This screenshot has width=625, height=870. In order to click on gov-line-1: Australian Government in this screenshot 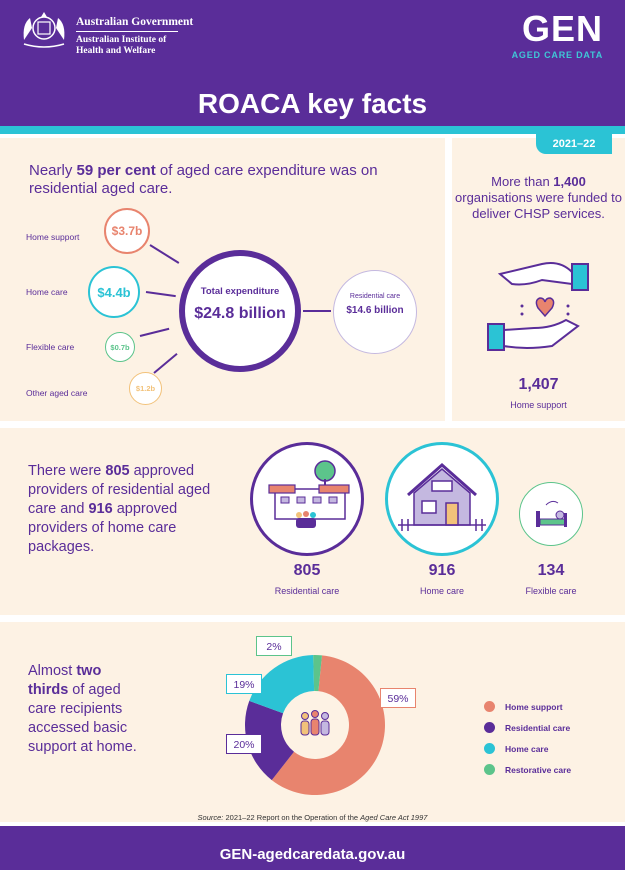, I will do `click(134, 24)`.